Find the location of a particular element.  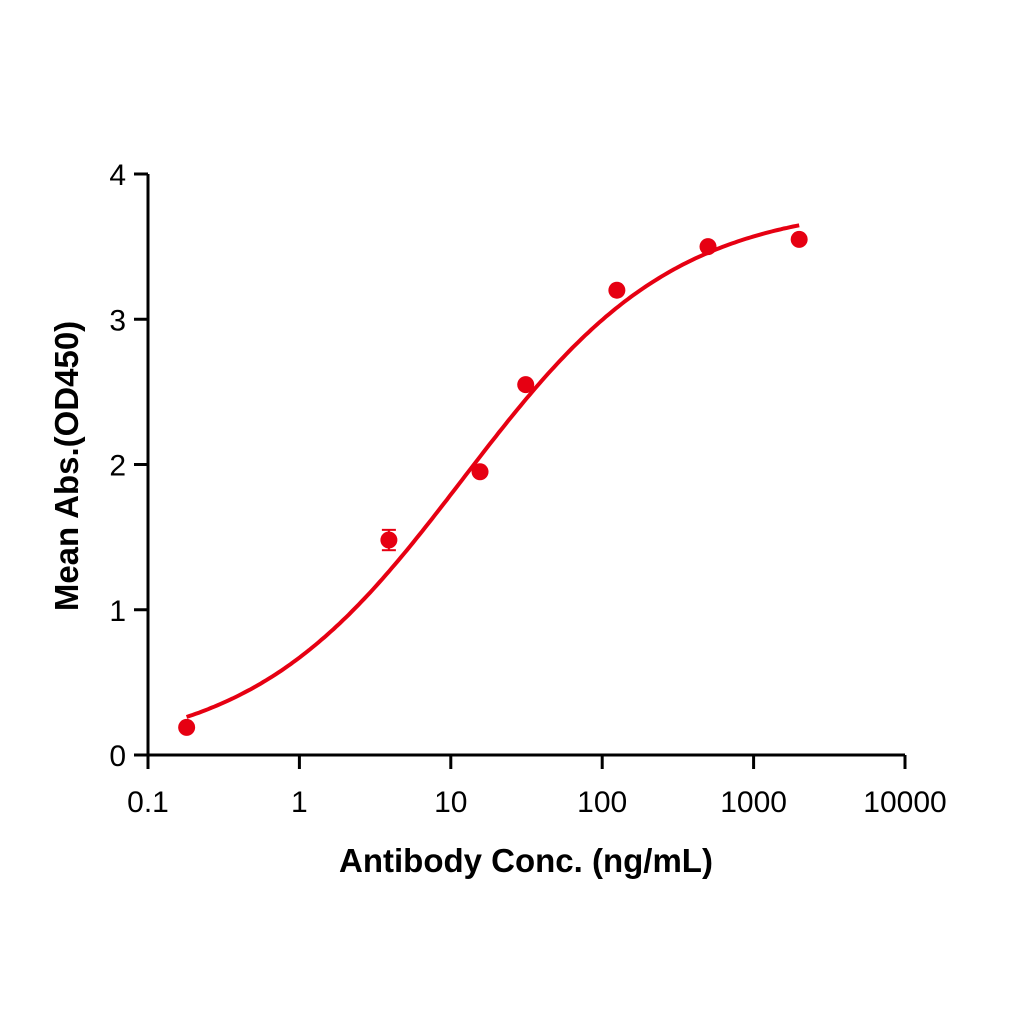

y-tick-label: 3 is located at coordinates (117, 320).